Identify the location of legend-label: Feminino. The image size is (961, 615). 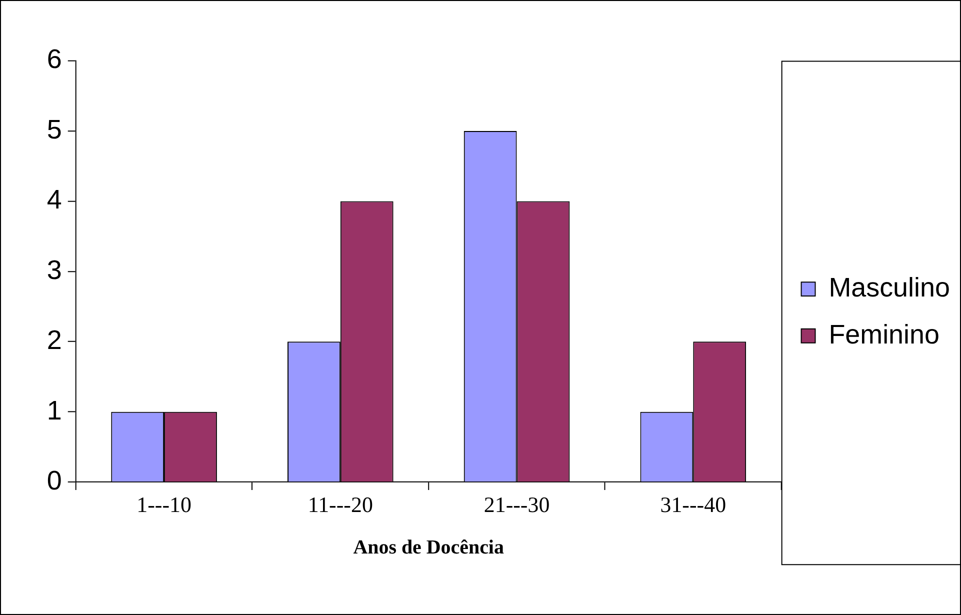
(884, 334).